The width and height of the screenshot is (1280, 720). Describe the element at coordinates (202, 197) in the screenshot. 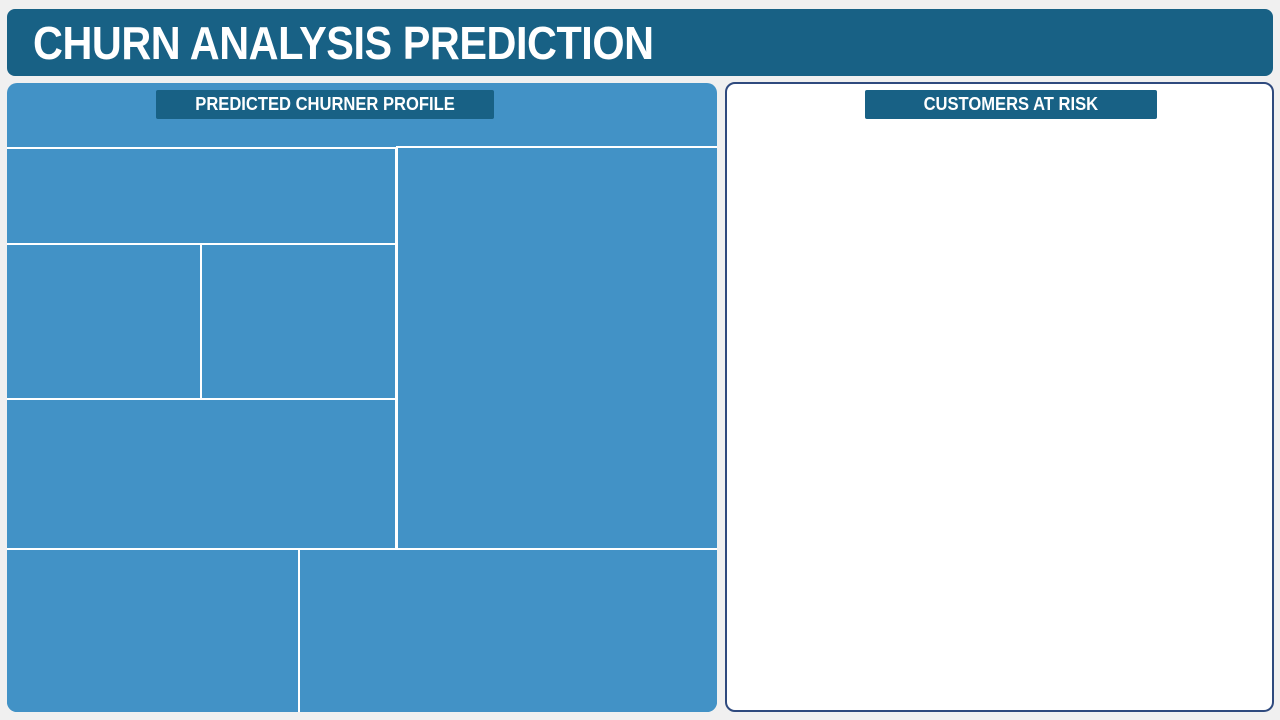

I see `profile-tile-top-left` at that location.